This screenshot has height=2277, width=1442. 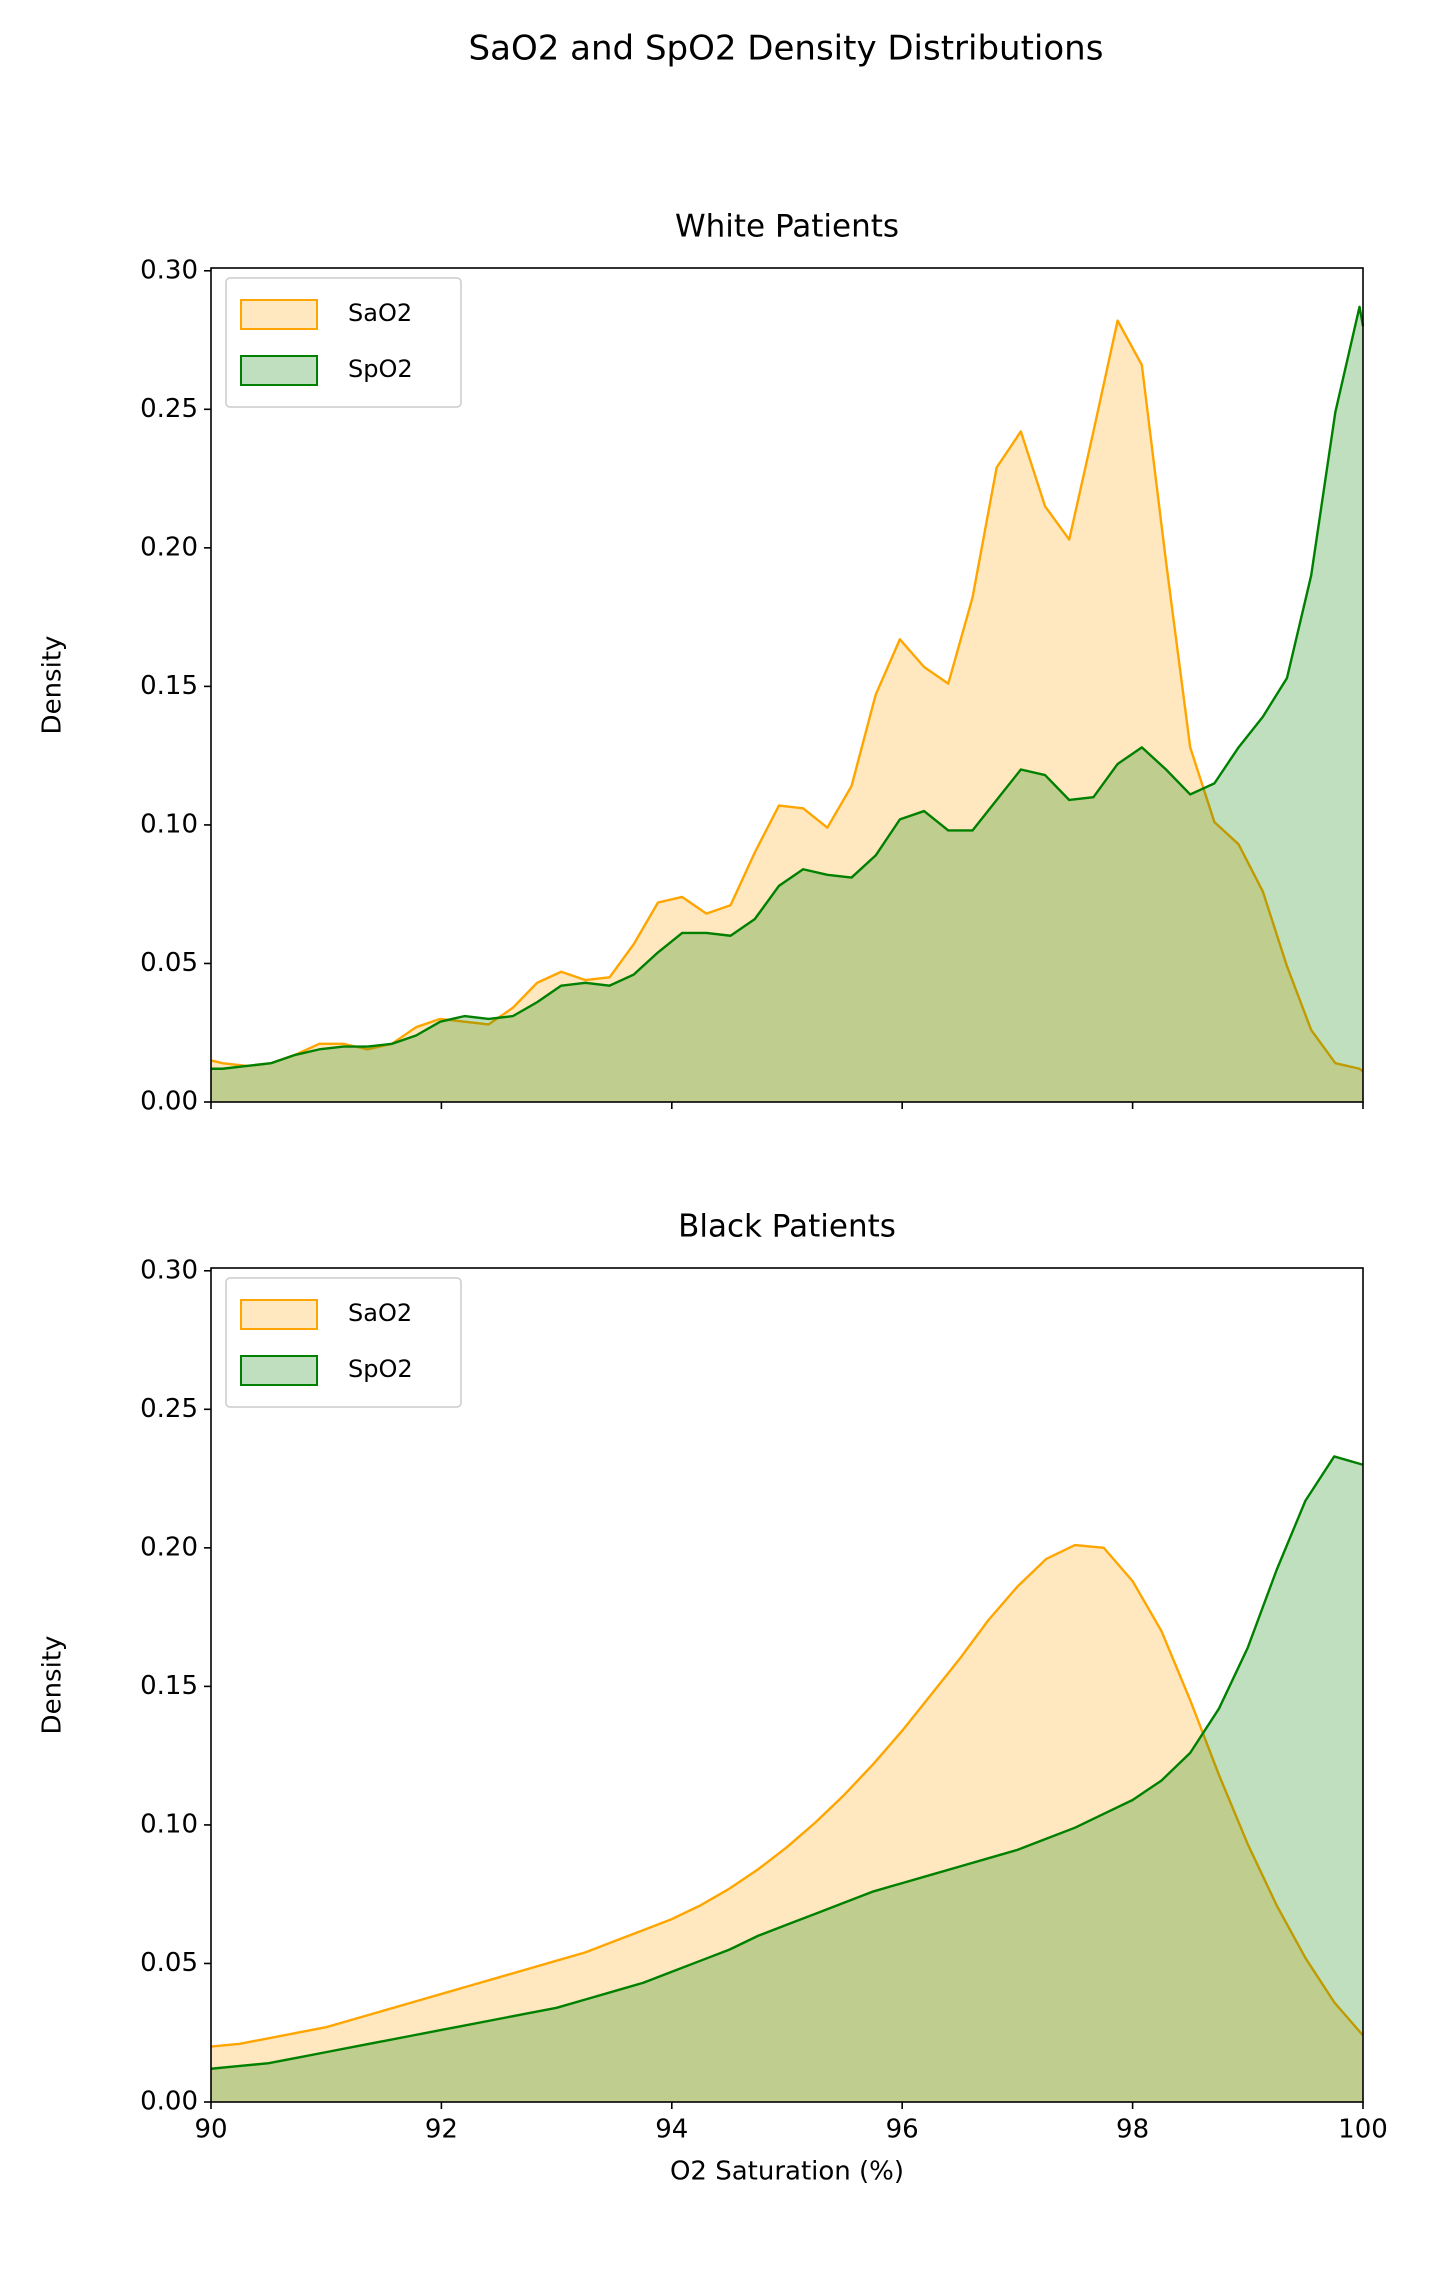 I want to click on x-tick-label: 90, so click(x=210, y=2130).